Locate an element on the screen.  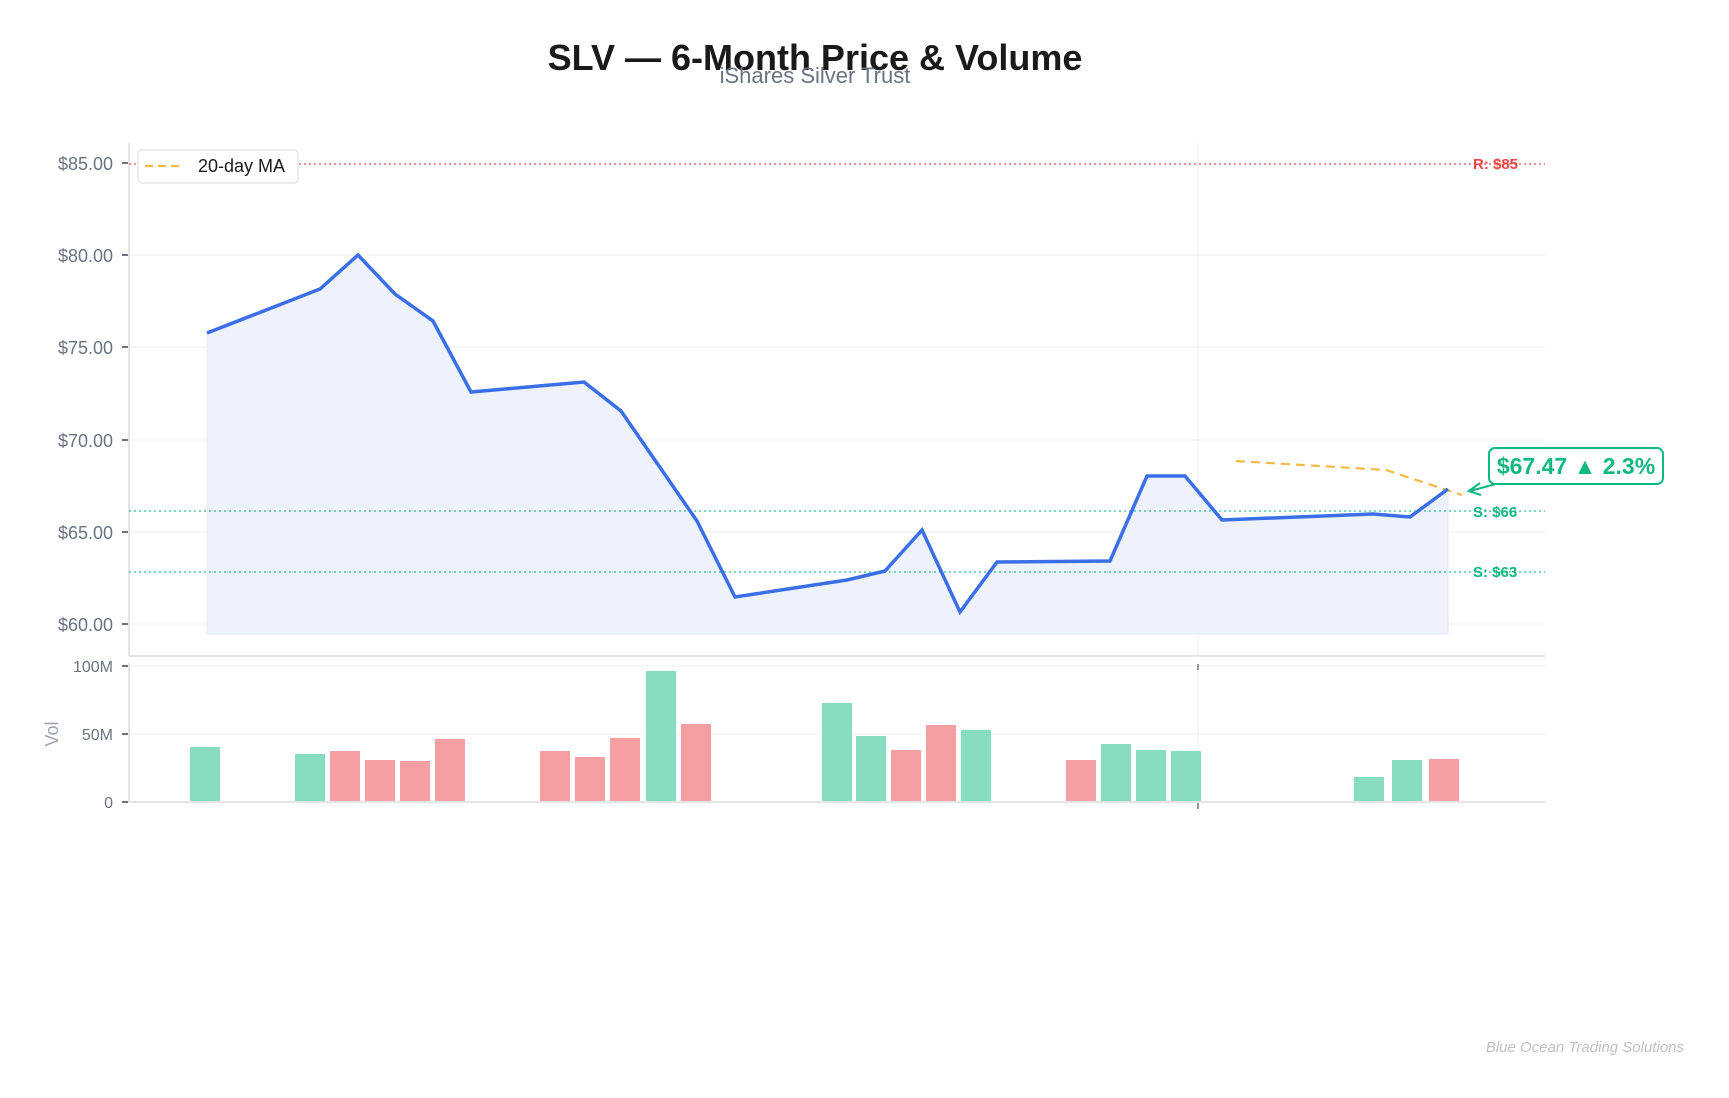
ma-line is located at coordinates (1349, 478).